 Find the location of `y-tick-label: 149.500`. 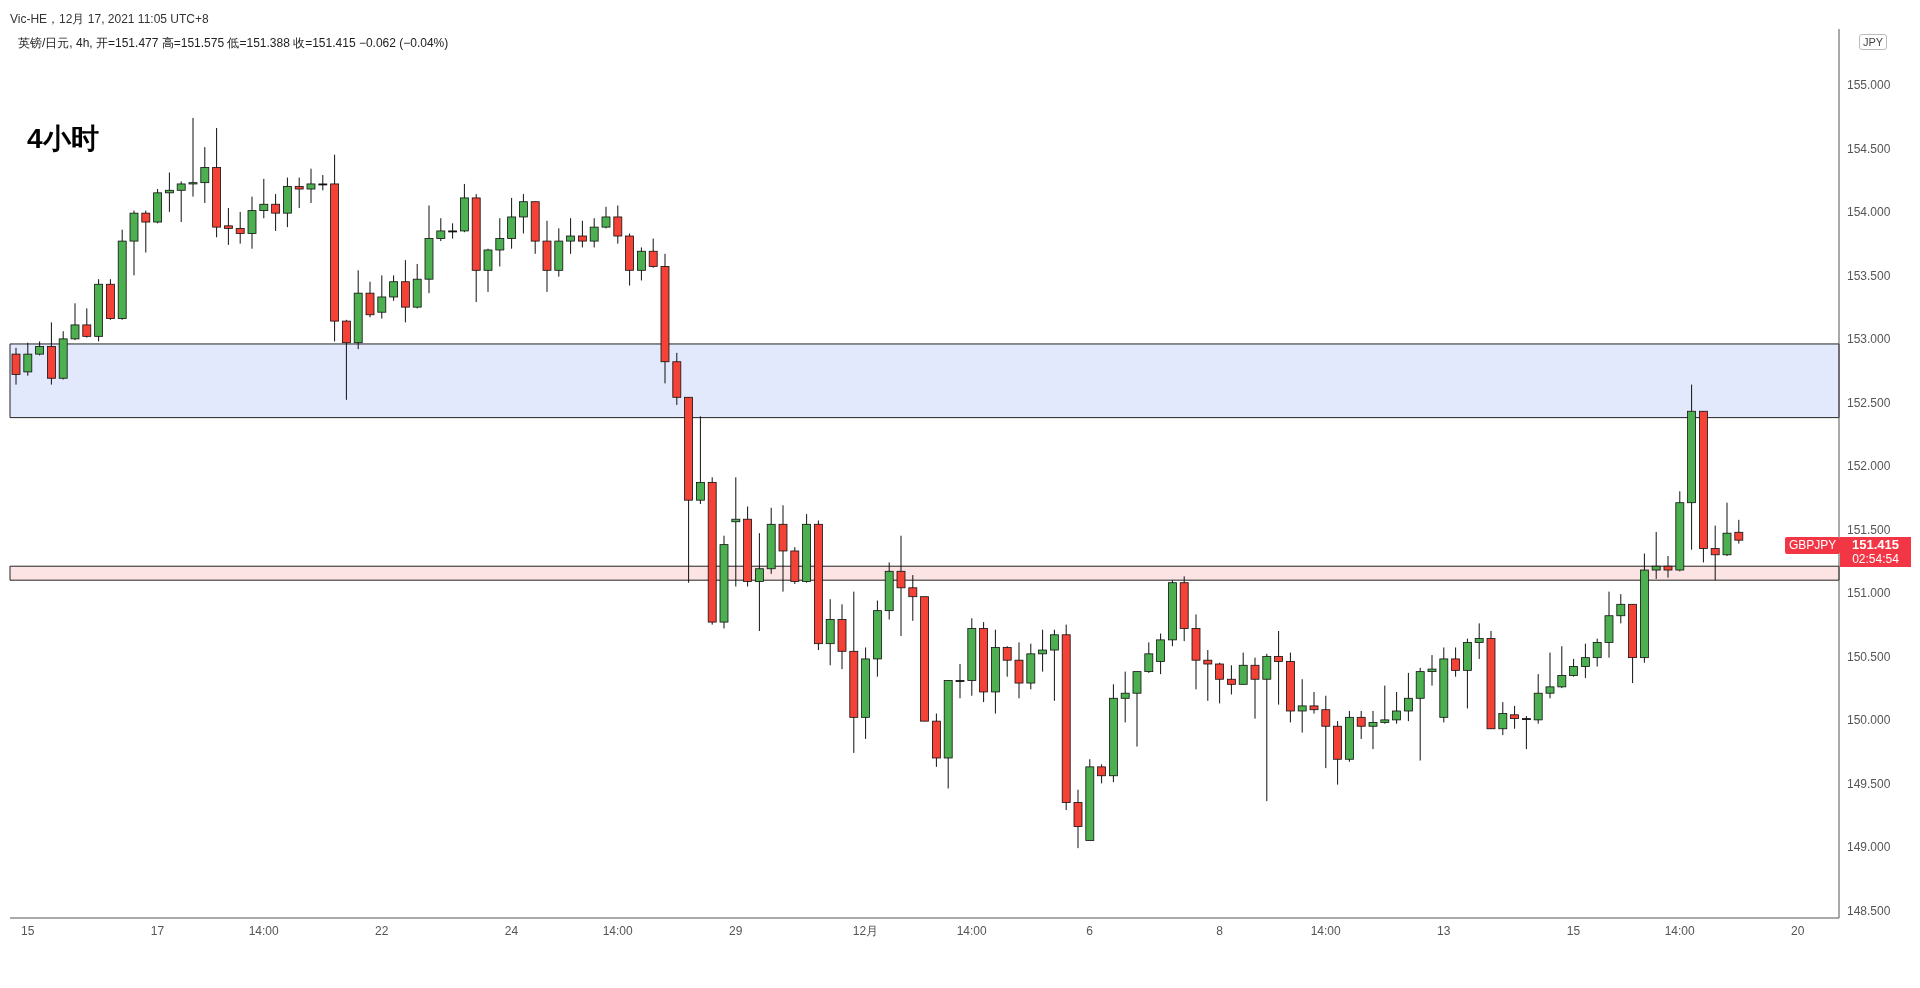

y-tick-label: 149.500 is located at coordinates (1869, 783).